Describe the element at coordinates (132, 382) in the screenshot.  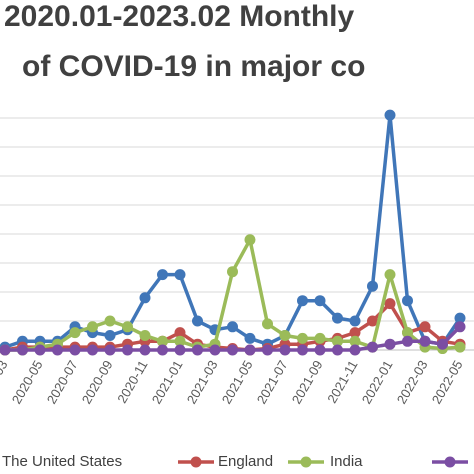
I see `x-tick-label: 2020-11` at that location.